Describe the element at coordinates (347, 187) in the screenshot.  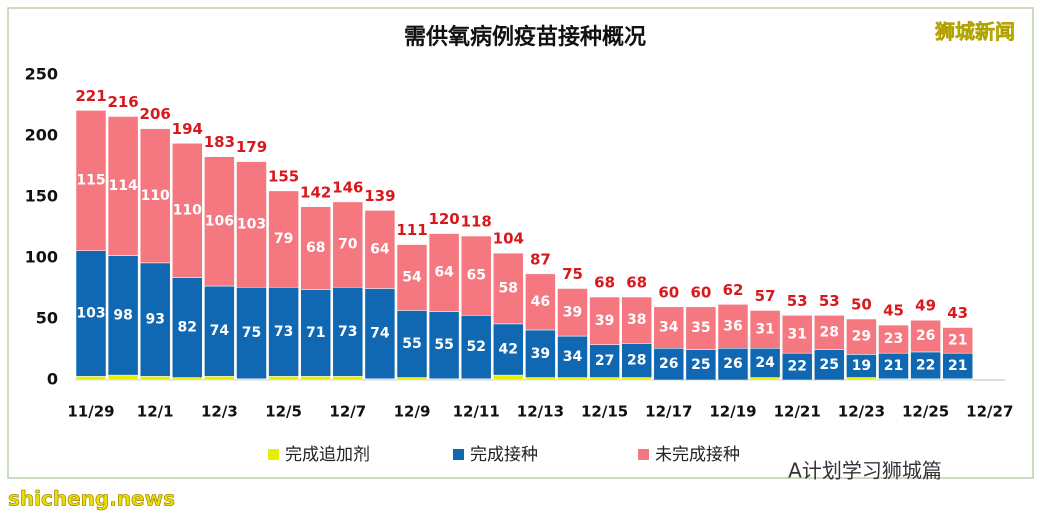
I see `total-label: 146` at that location.